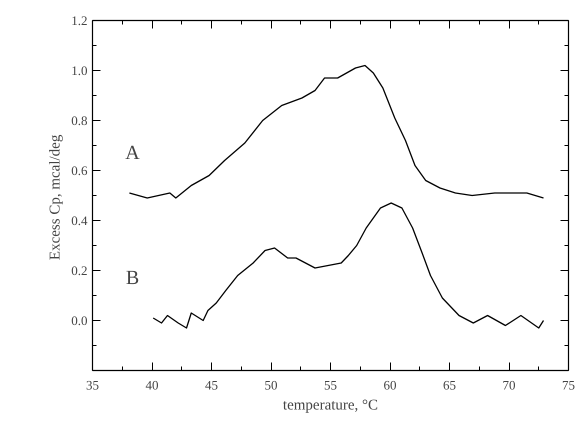 This screenshot has width=576, height=433. I want to click on y-axis-title: Excess Cp, mcal/deg, so click(55, 197).